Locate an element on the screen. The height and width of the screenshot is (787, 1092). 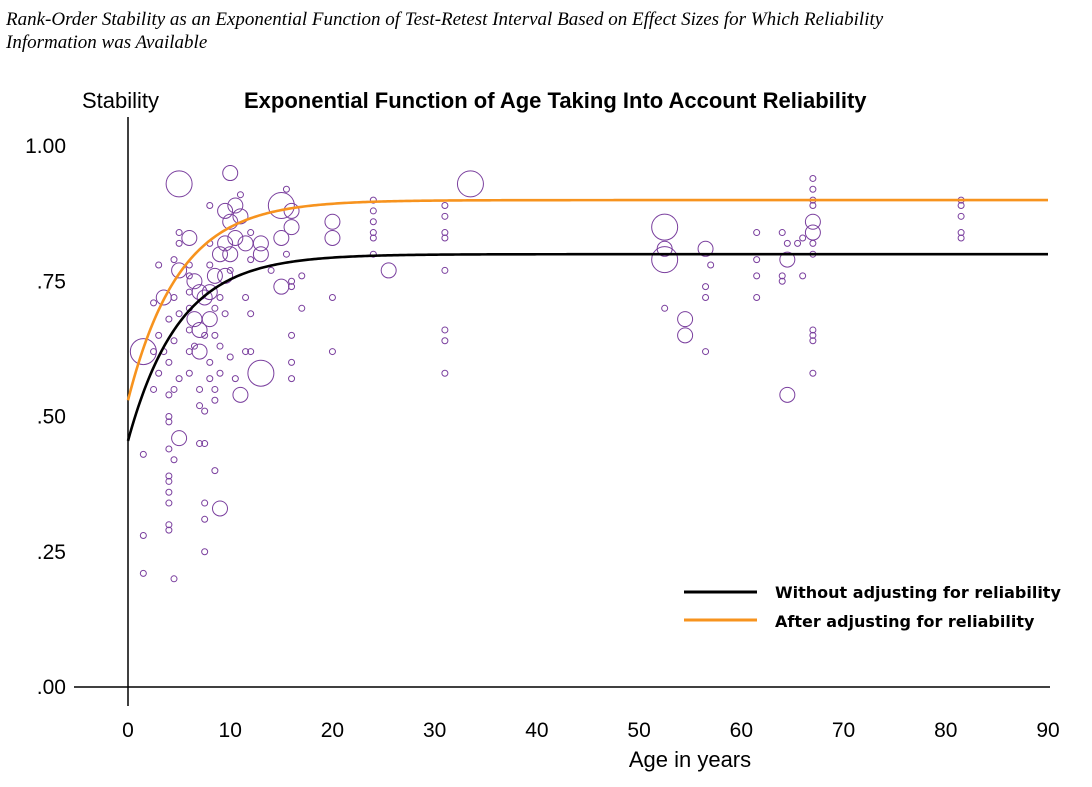
x-tick-label: 40 is located at coordinates (536, 730).